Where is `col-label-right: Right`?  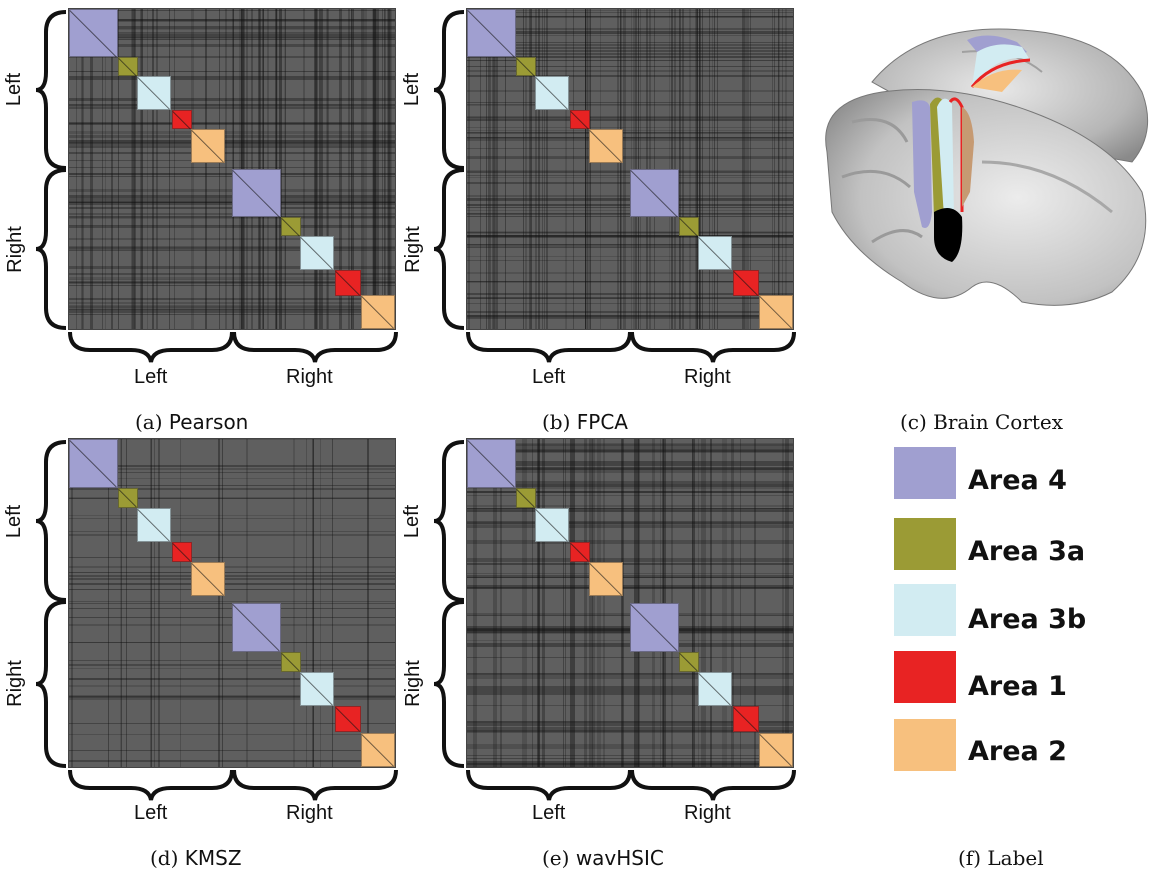
col-label-right: Right is located at coordinates (309, 813).